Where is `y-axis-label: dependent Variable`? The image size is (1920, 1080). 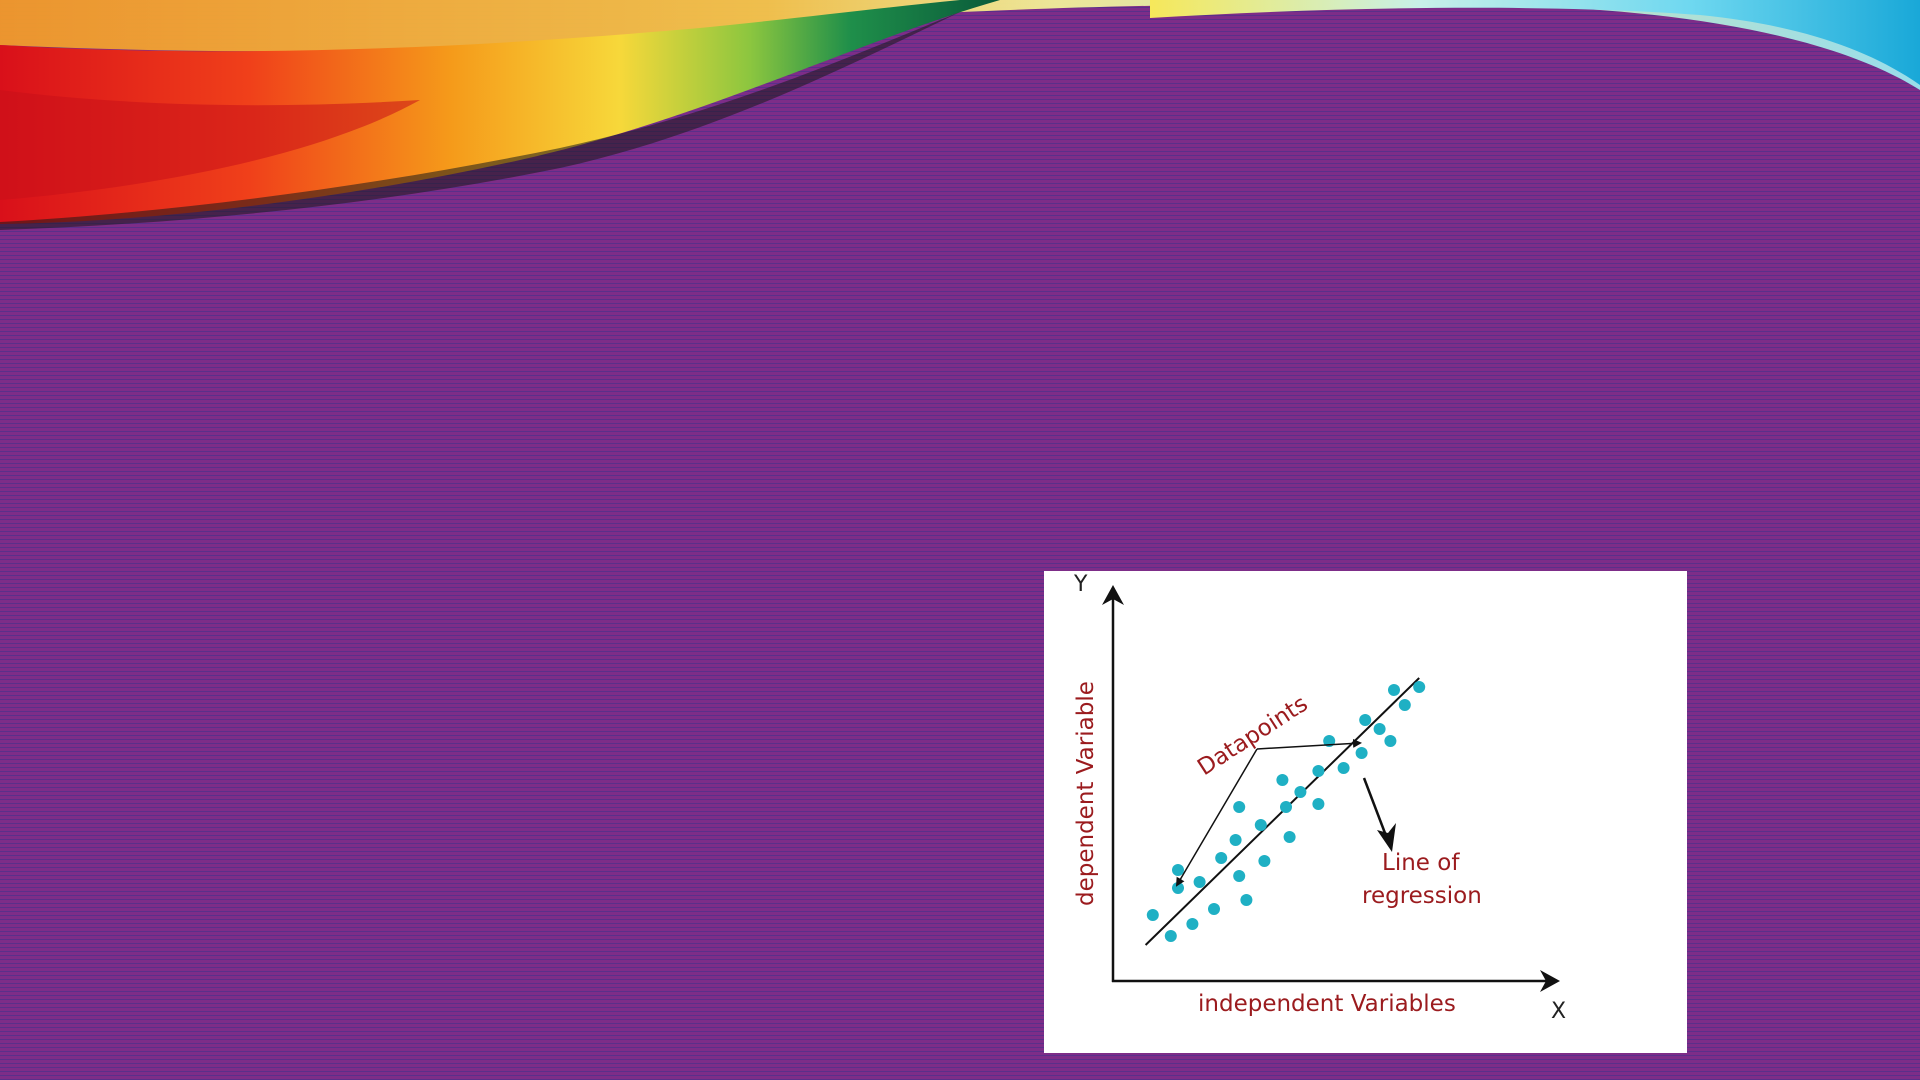 y-axis-label: dependent Variable is located at coordinates (1086, 793).